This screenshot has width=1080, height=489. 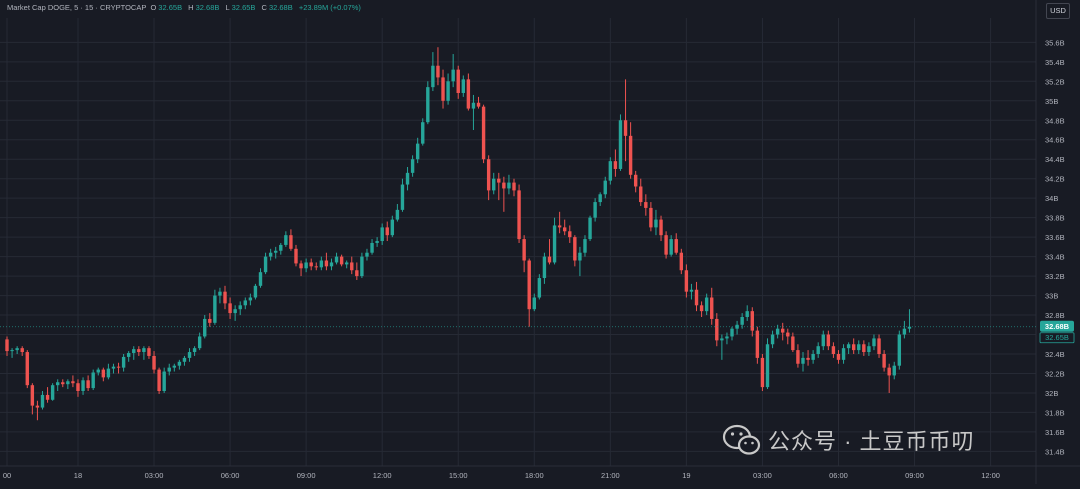 What do you see at coordinates (1055, 140) in the screenshot?
I see `y-tick-label: 34.6B` at bounding box center [1055, 140].